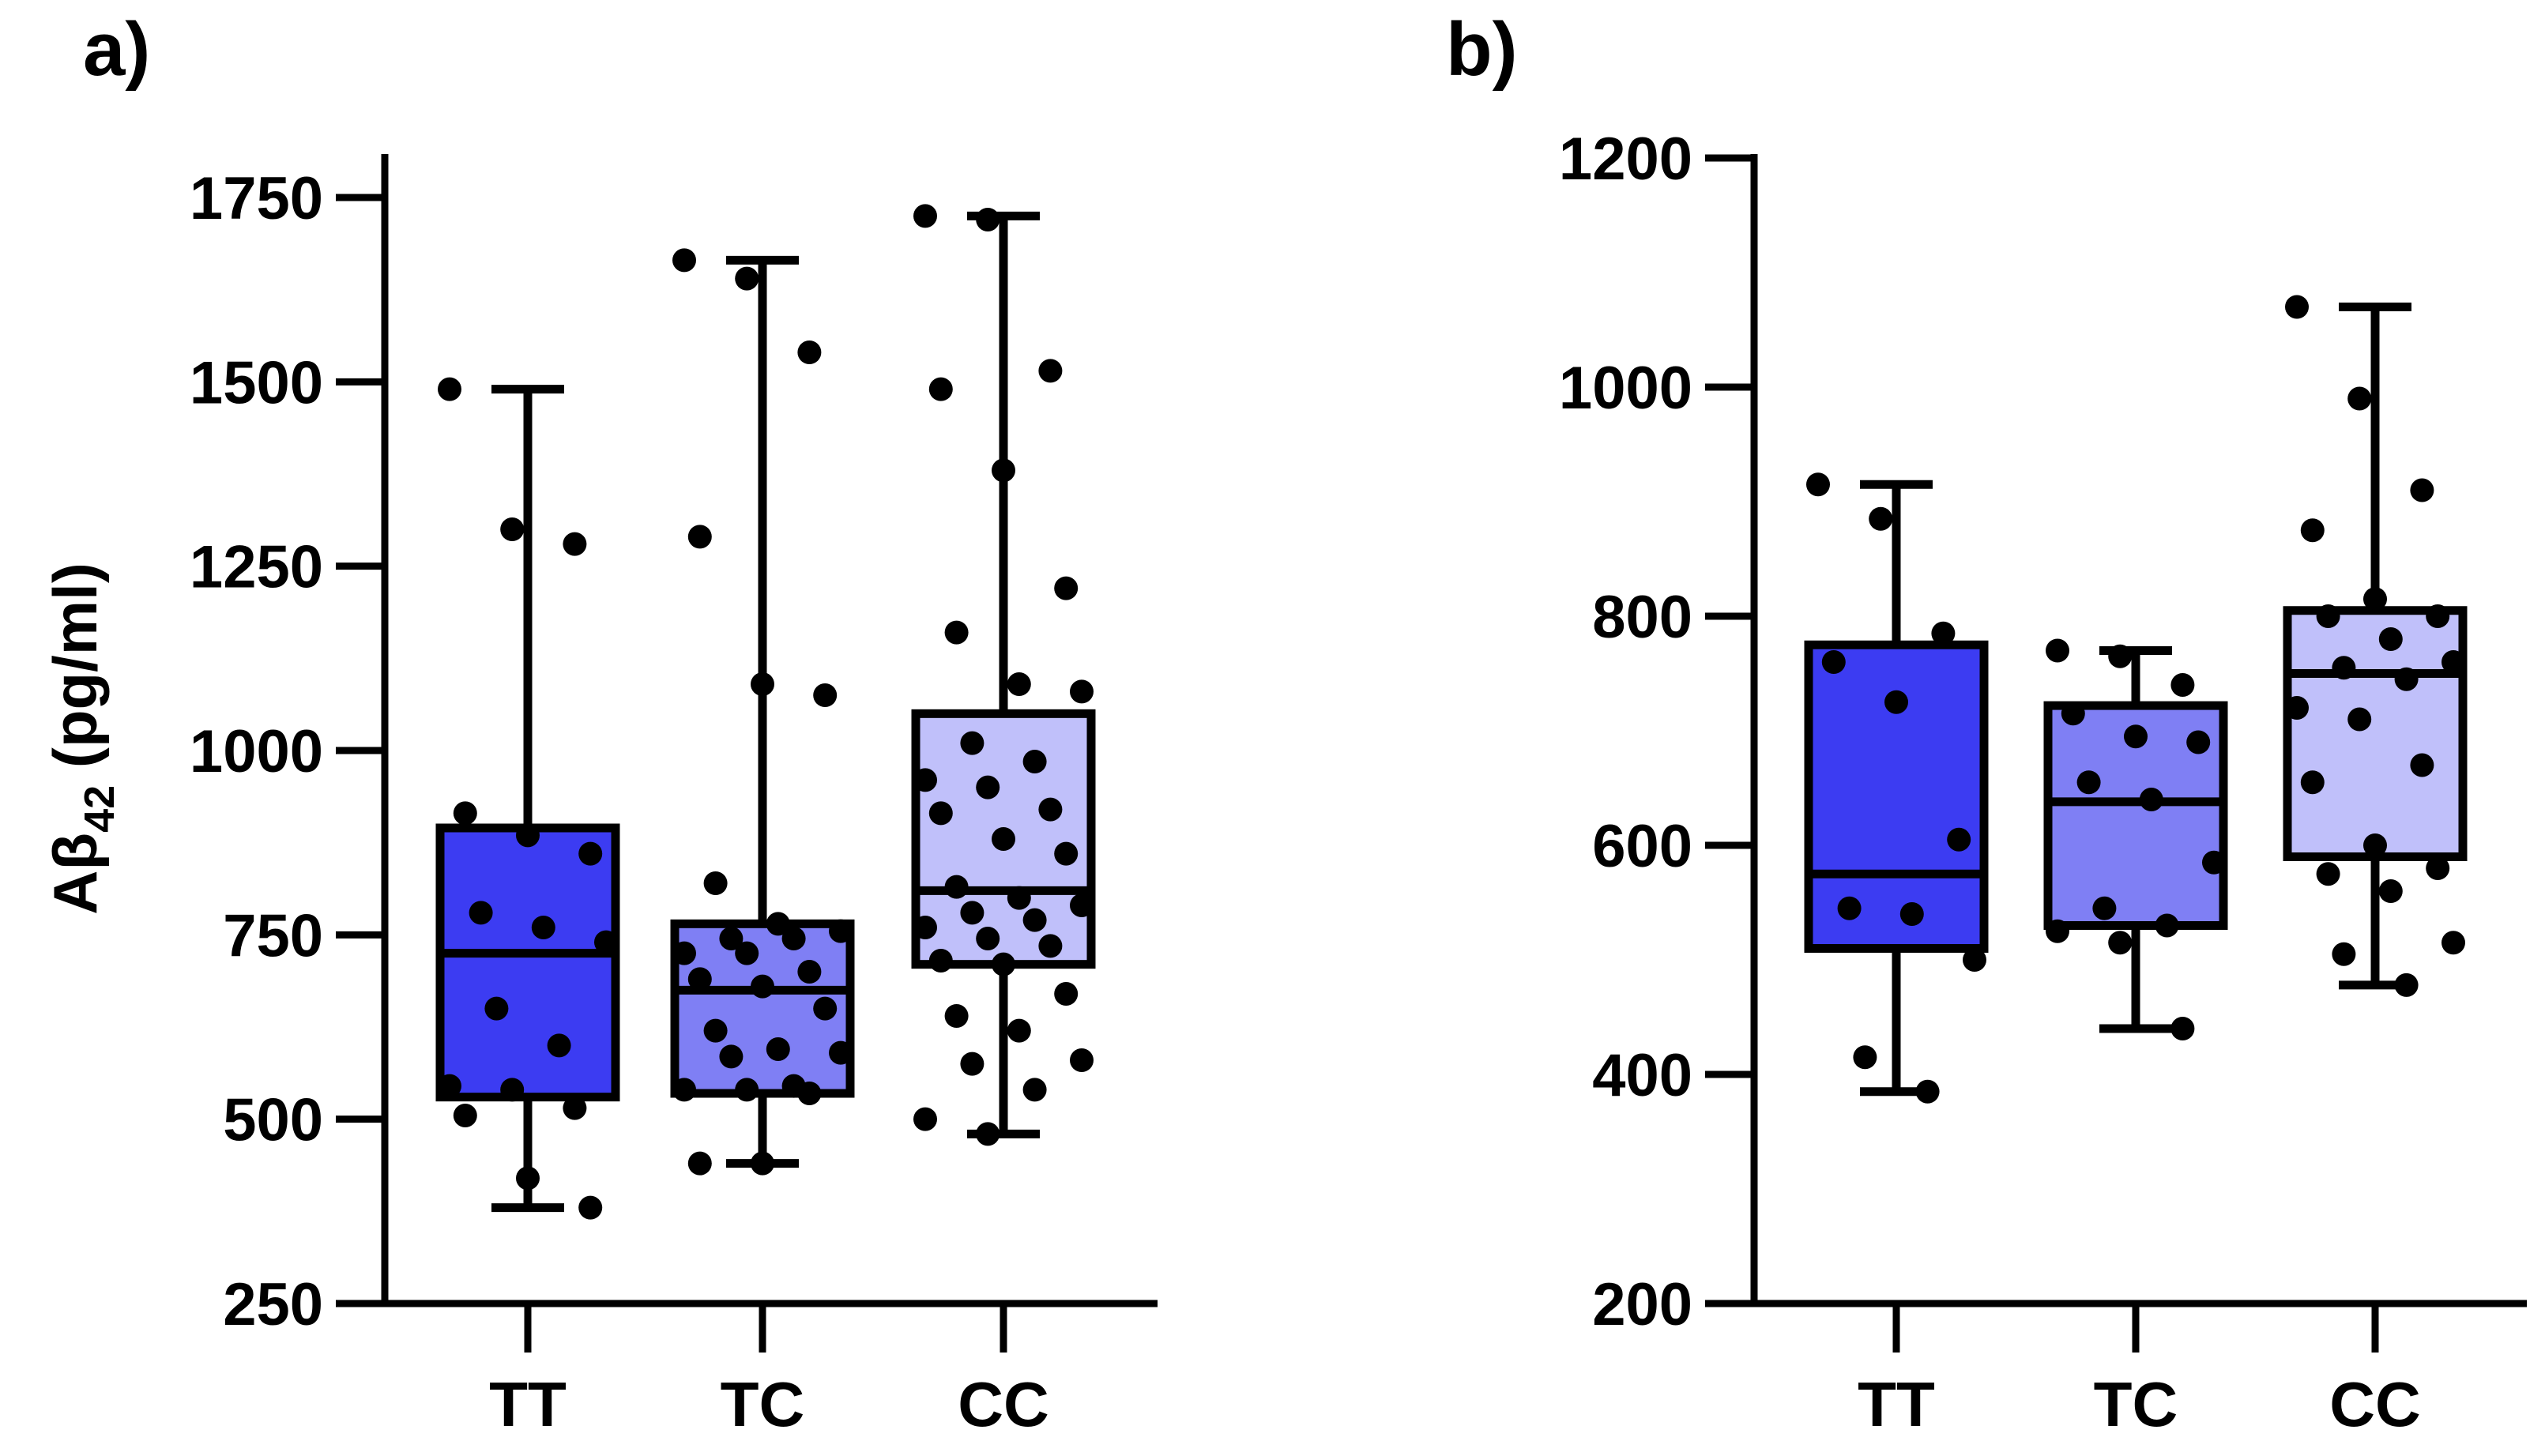  What do you see at coordinates (763, 1404) in the screenshot?
I see `x-category-label-a: TC` at bounding box center [763, 1404].